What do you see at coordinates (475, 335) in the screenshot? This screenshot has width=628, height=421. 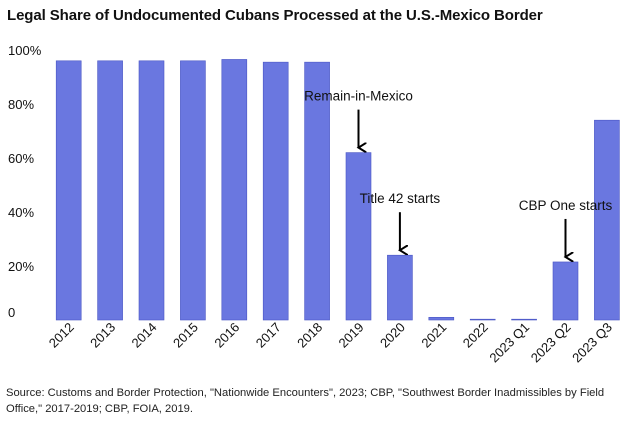 I see `x-tick-label-2022: 2022` at bounding box center [475, 335].